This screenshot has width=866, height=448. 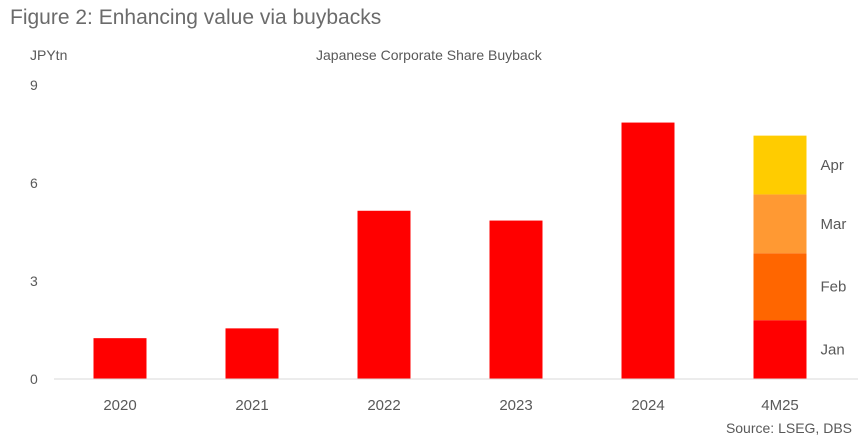 What do you see at coordinates (788, 428) in the screenshot?
I see `source-note: Source: LSEG, DBS` at bounding box center [788, 428].